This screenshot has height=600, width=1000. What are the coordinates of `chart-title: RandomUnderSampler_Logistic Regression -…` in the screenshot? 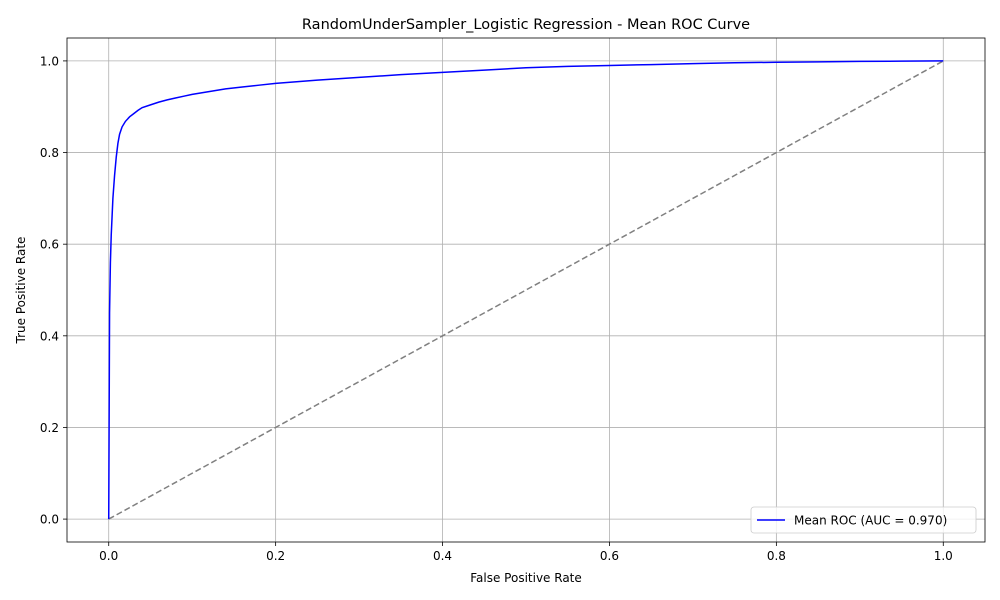 It's located at (526, 25).